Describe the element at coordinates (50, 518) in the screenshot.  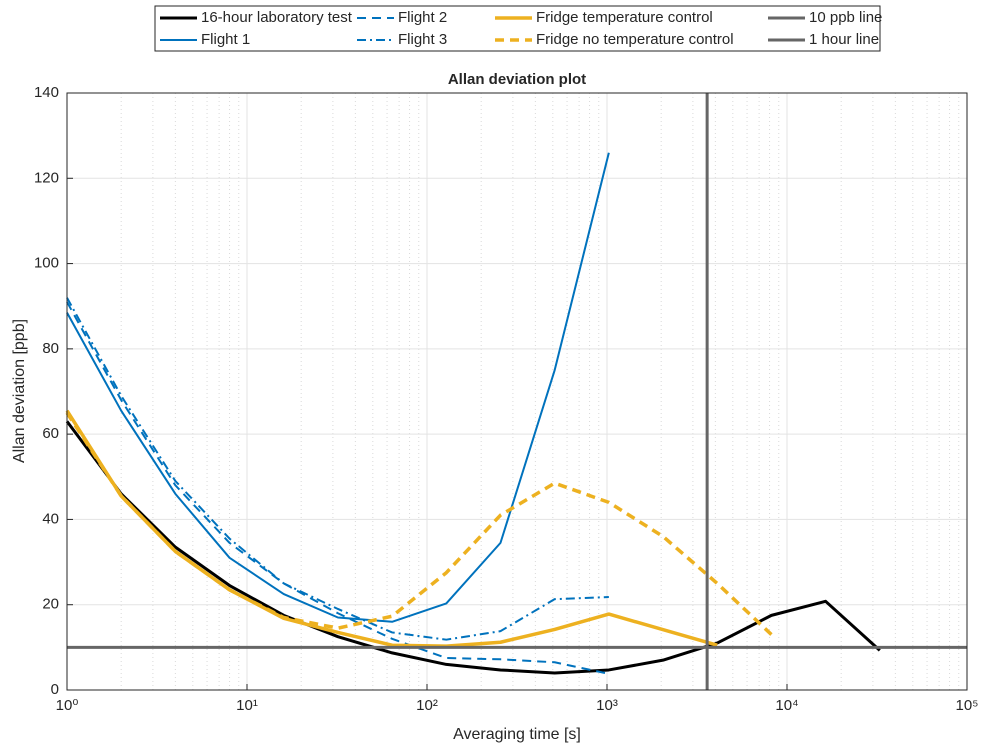
I see `y-tick-label: 40` at that location.